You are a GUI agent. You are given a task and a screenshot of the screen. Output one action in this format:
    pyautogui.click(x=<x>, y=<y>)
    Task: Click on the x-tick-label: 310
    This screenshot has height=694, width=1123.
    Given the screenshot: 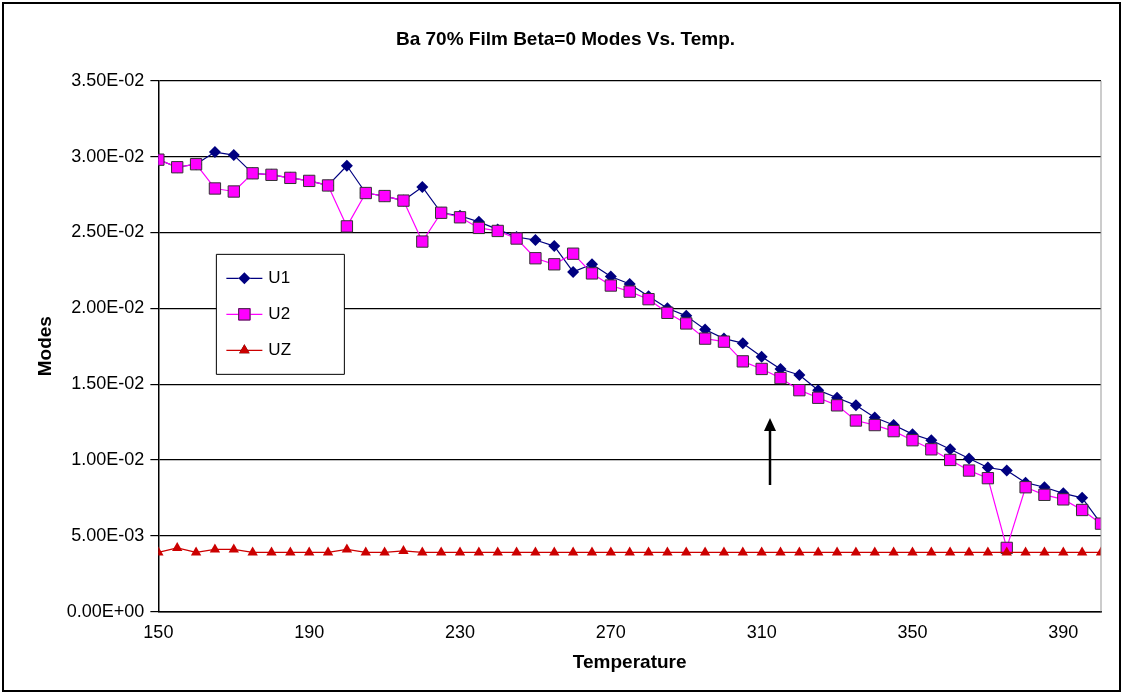 What is the action you would take?
    pyautogui.click(x=761, y=632)
    